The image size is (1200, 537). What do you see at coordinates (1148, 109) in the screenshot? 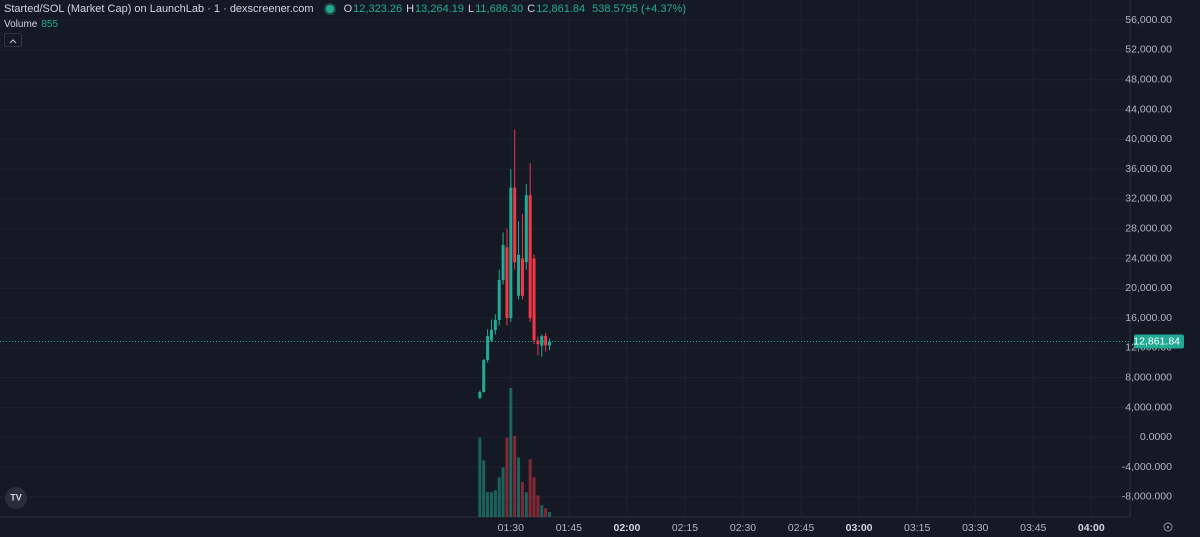
I see `y-tick-label: 44,000.00` at bounding box center [1148, 109].